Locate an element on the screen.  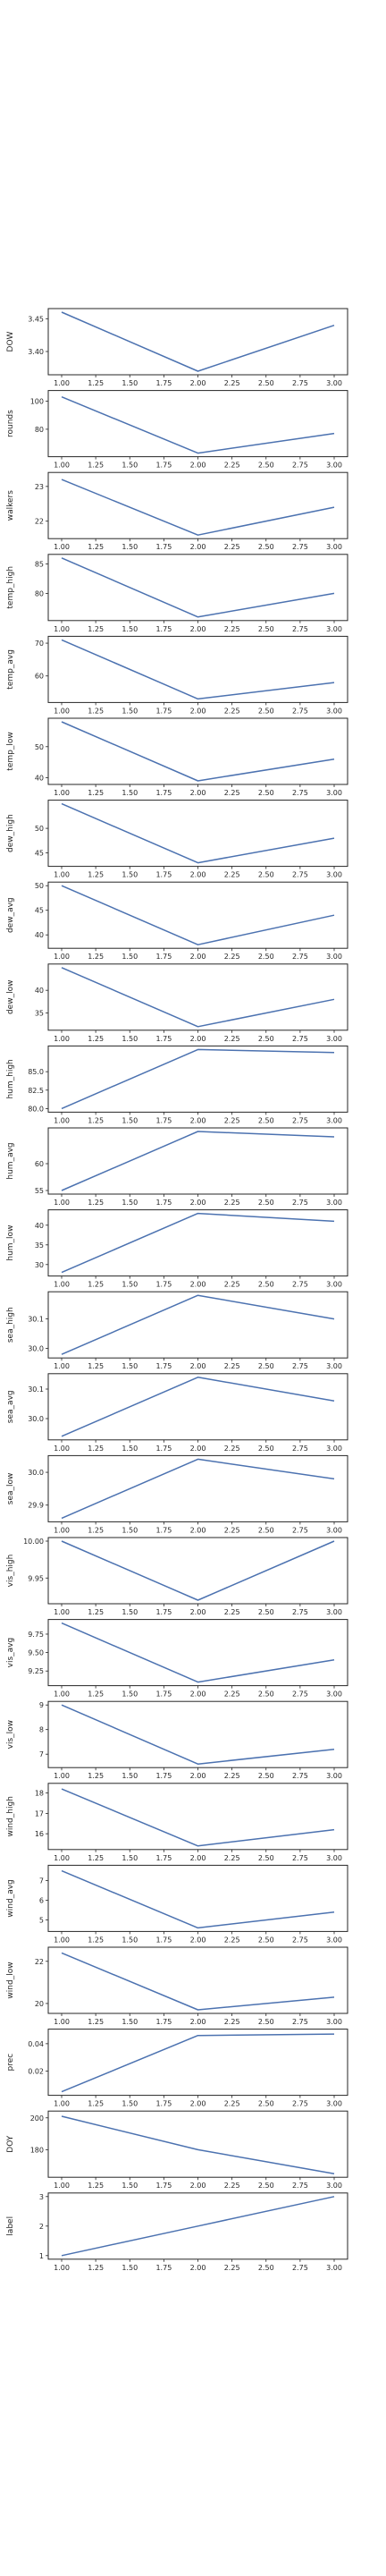
y-axis-label: sea_low is located at coordinates (10, 1489).